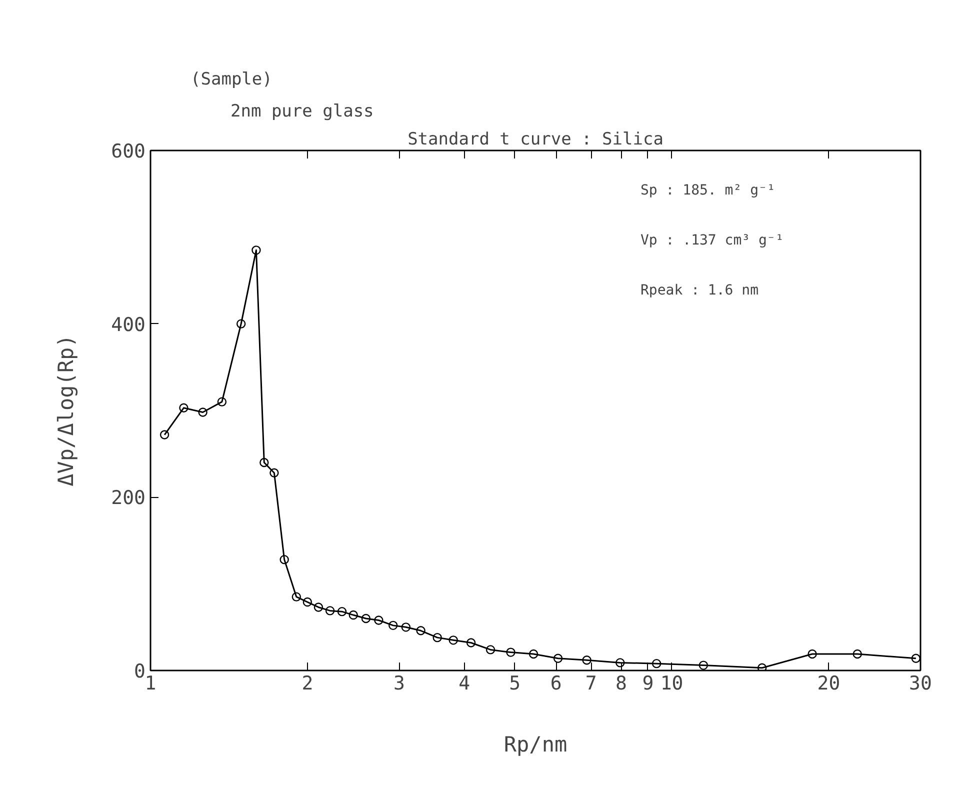  I want to click on x-tick-label: 20, so click(828, 683).